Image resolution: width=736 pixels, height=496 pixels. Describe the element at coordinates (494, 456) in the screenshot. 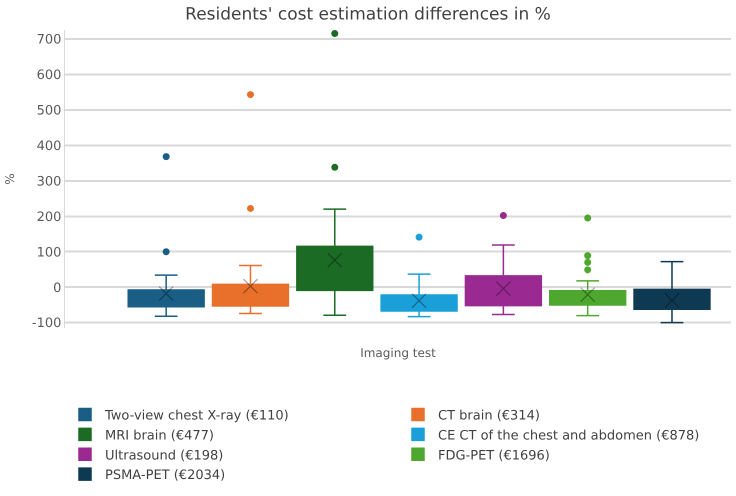

I see `legend-label: FDG-PET (€1696)` at that location.